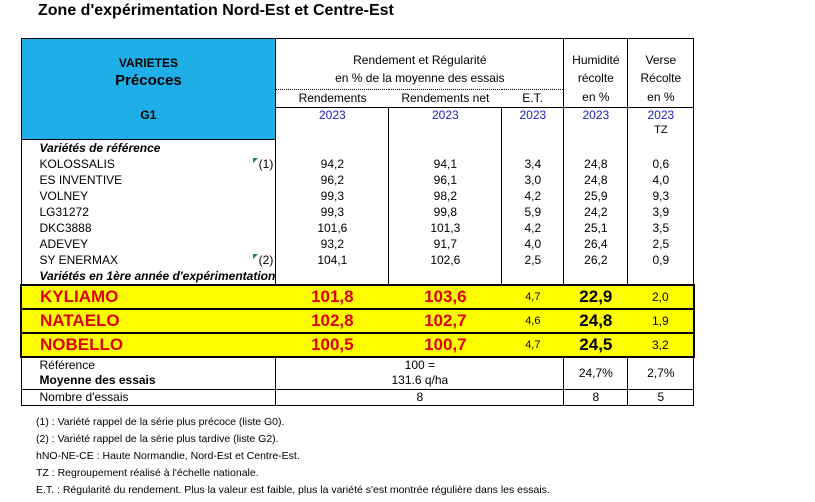 This screenshot has width=815, height=502. Describe the element at coordinates (445, 212) in the screenshot. I see `net-yield: 99,8` at that location.